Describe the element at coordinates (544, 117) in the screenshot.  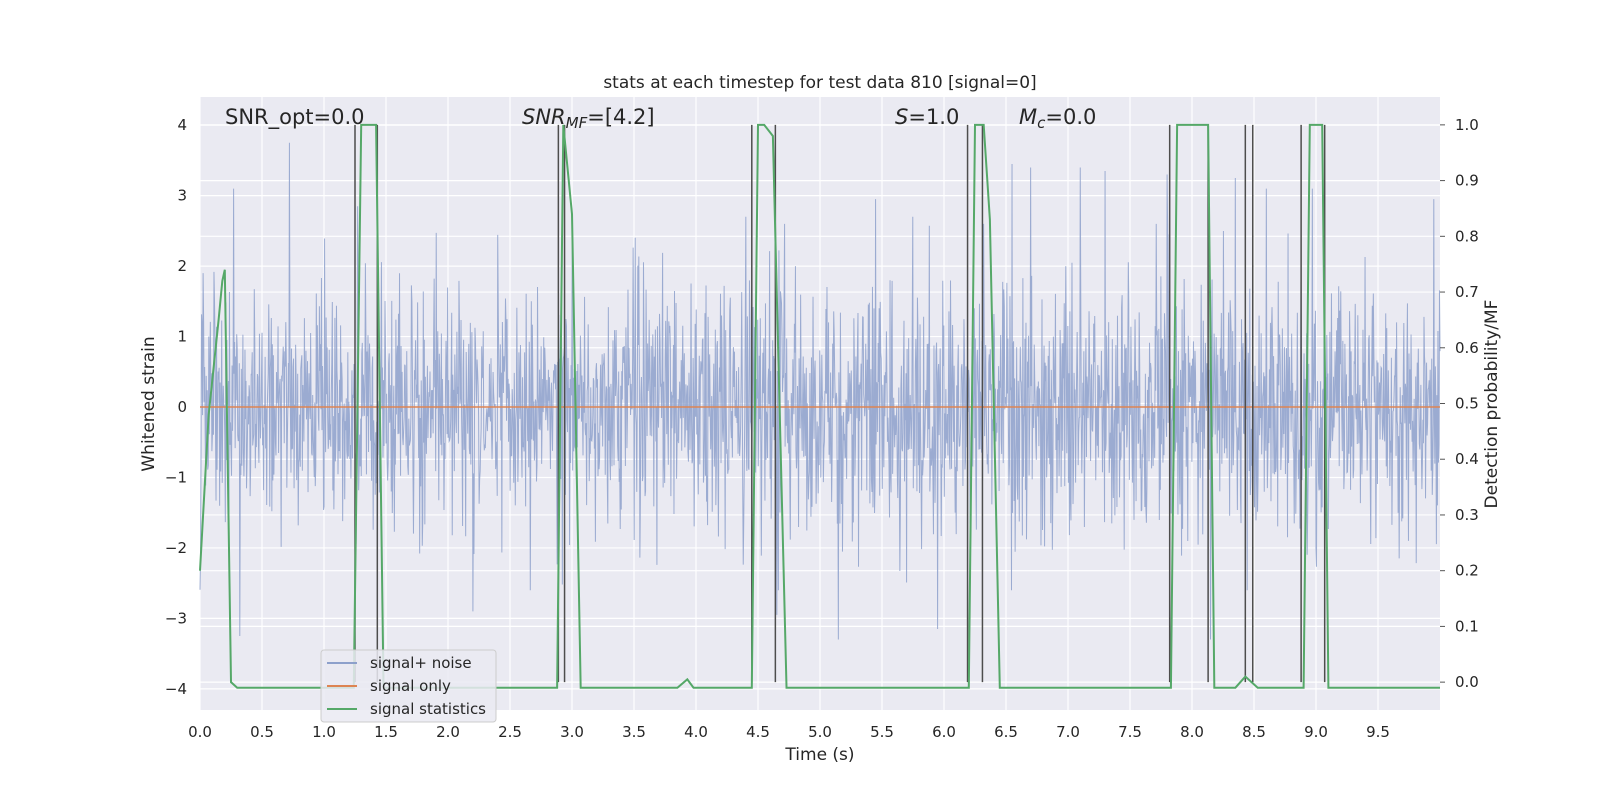
I see `snr-mf-symbol: SNR` at that location.